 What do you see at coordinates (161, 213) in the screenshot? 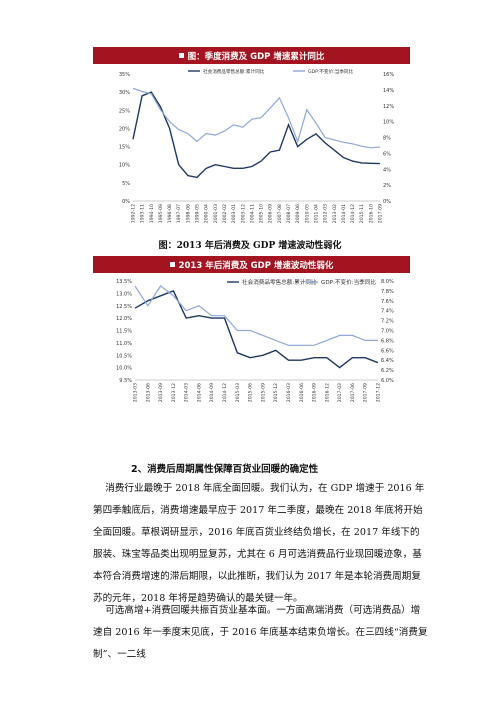
I see `x-tick-label: 1995-09` at bounding box center [161, 213].